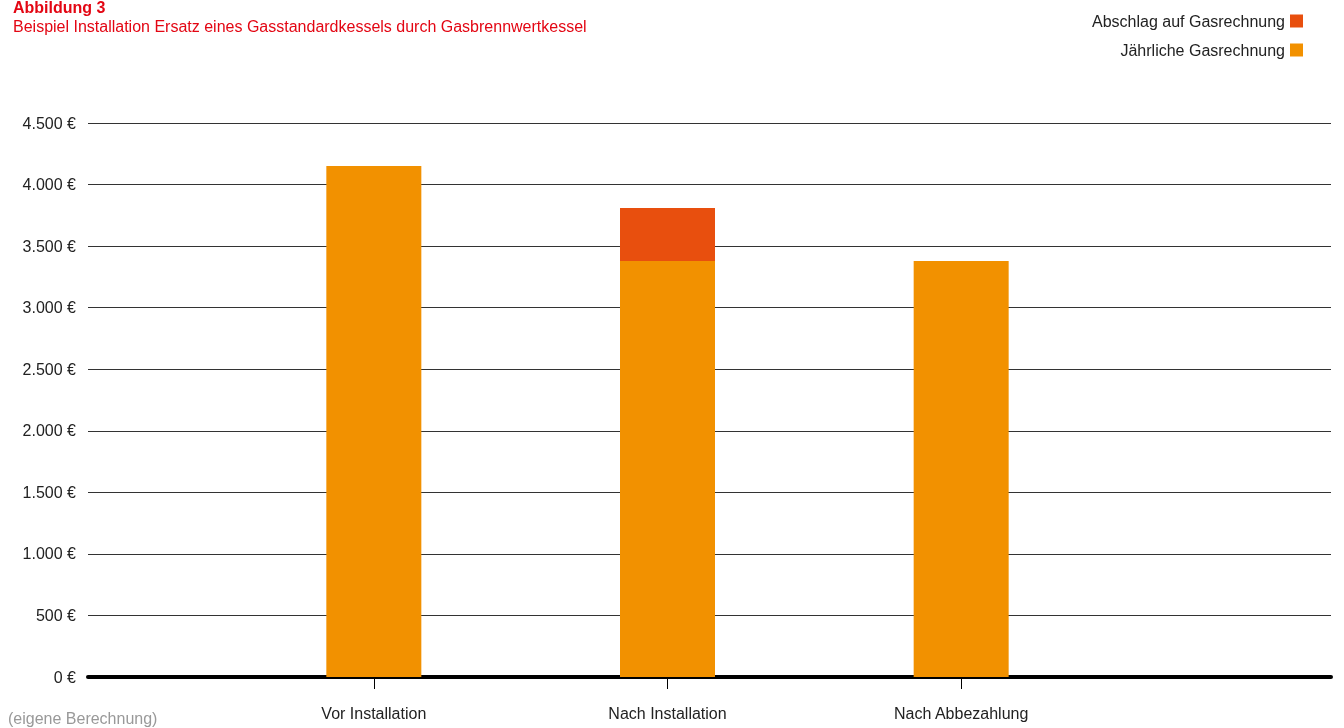  I want to click on x-tick-label: Nach Abbezahlung, so click(961, 713).